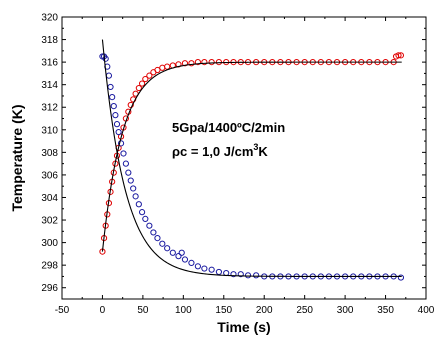 The width and height of the screenshot is (437, 339). I want to click on annotation-line-2-suffix: K, so click(263, 151).